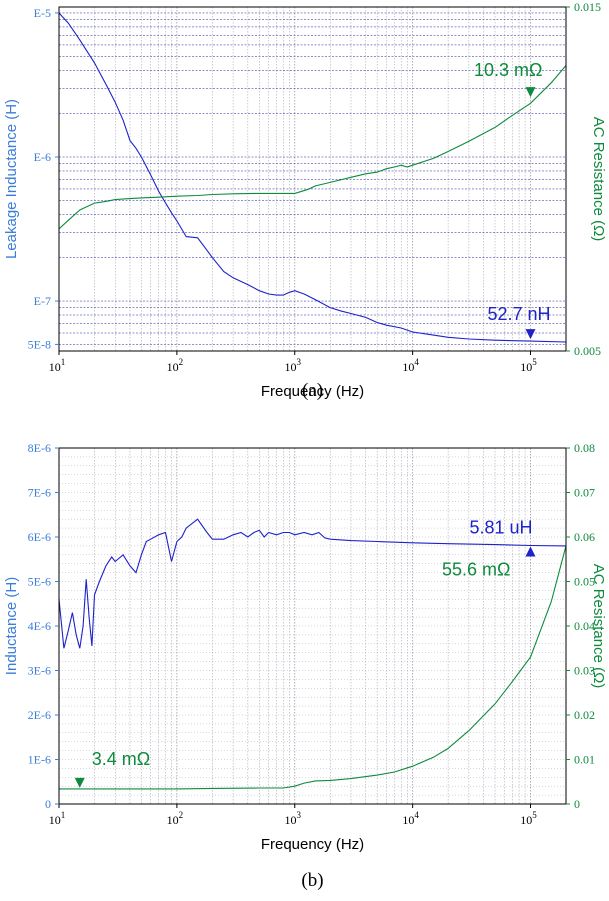 This screenshot has height=901, width=609. I want to click on chart-b-y-ticks: 0 1E-6 2E-6 3E-6 4E-6 5E-6 6E-6 7E-6 8E-6, so click(43, 626).